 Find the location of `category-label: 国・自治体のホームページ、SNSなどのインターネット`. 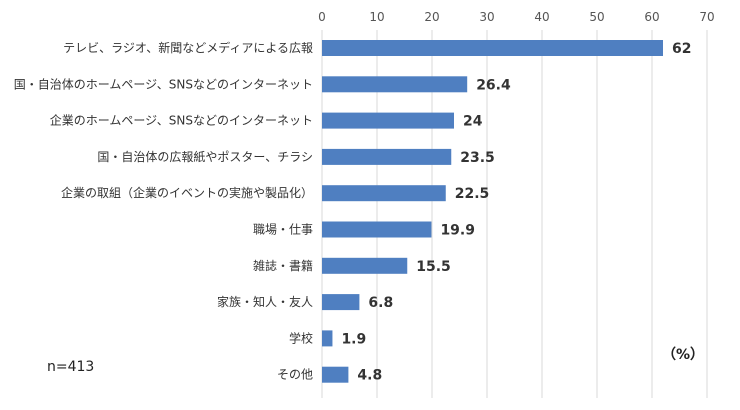

category-label: 国・自治体のホームページ、SNSなどのインターネット is located at coordinates (163, 84).